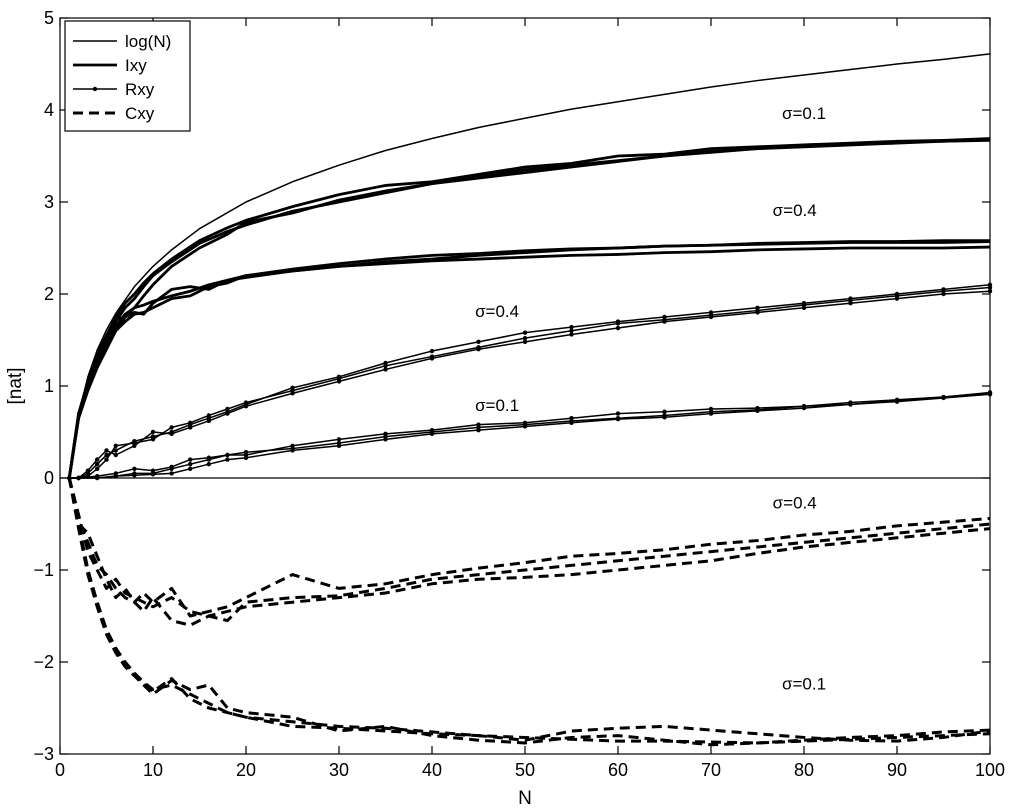  I want to click on y-tick-label: 0, so click(49, 478).